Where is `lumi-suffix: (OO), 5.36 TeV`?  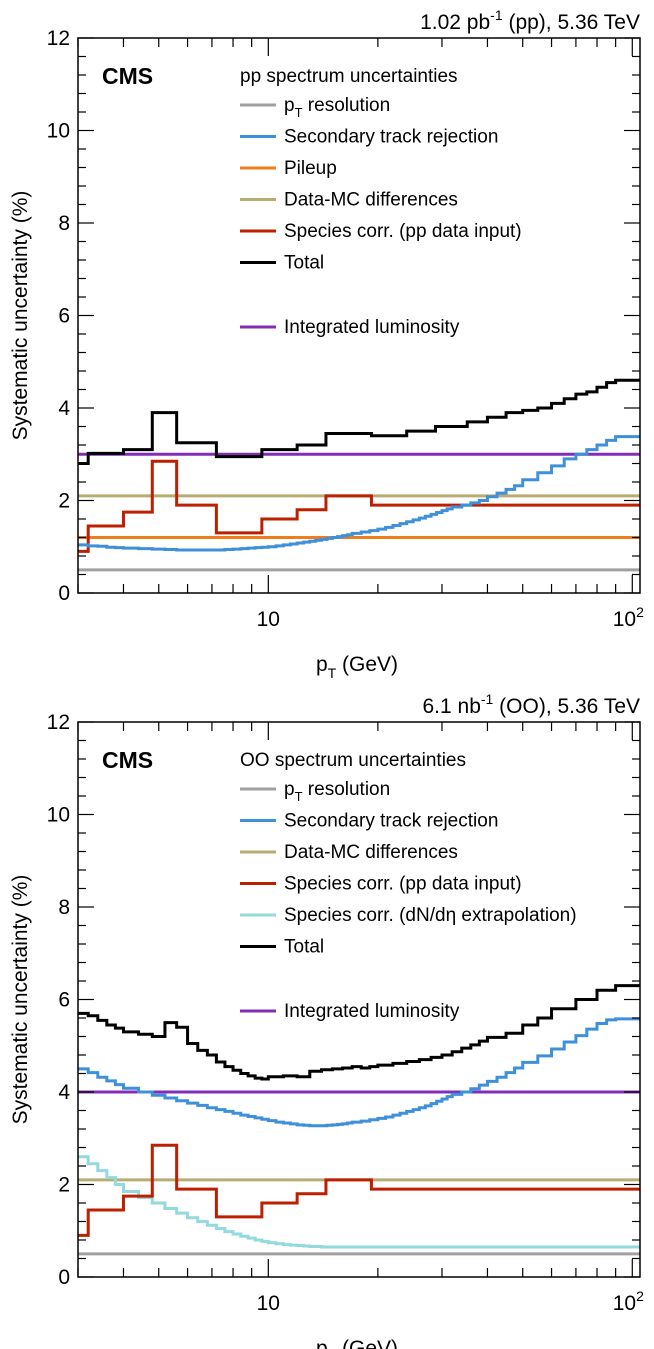 lumi-suffix: (OO), 5.36 TeV is located at coordinates (566, 706).